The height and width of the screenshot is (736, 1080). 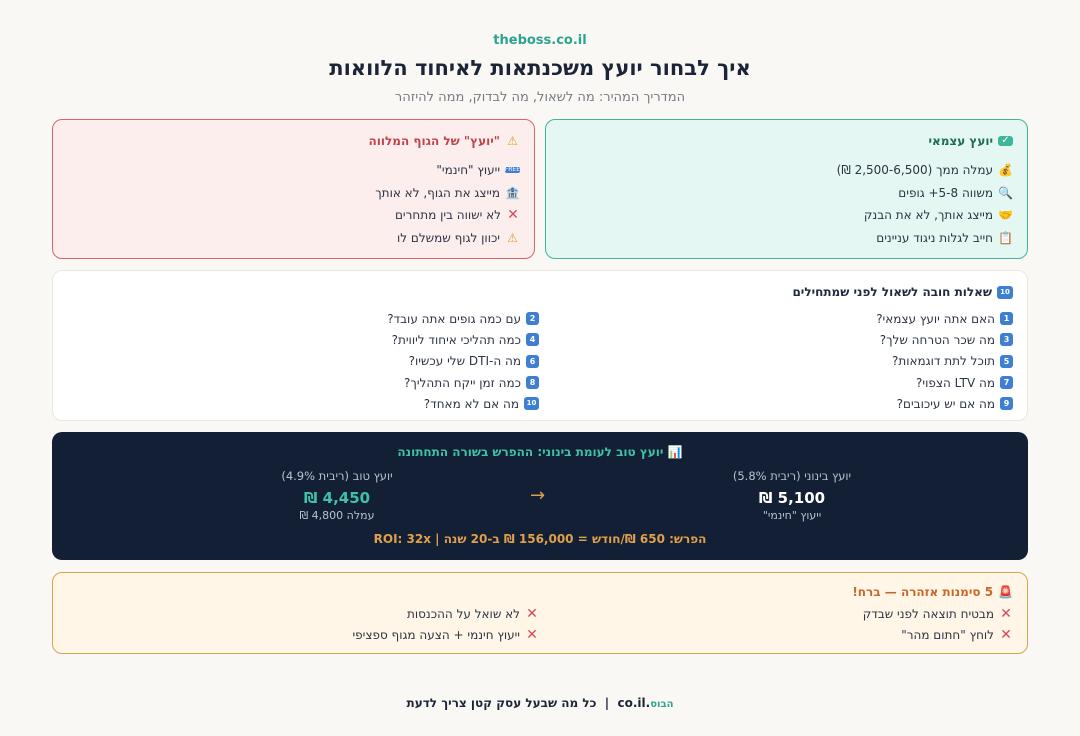 I want to click on question-item: 7 מה LTV הצפוי?, so click(x=944, y=382).